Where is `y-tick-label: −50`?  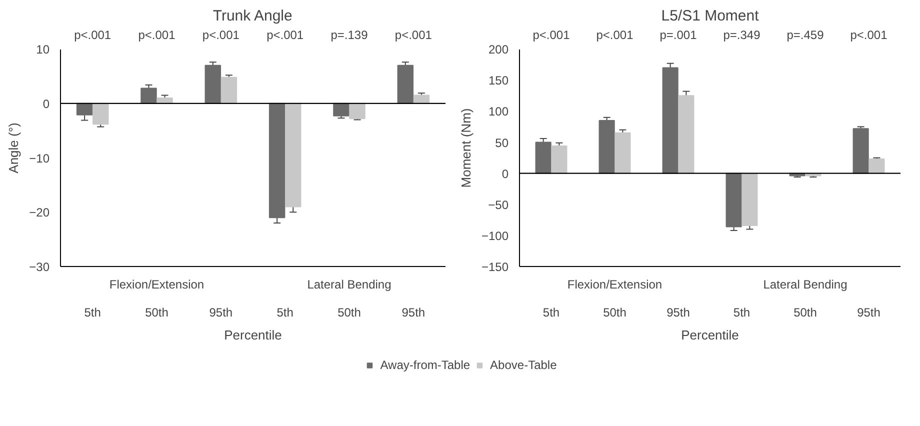
y-tick-label: −50 is located at coordinates (498, 205).